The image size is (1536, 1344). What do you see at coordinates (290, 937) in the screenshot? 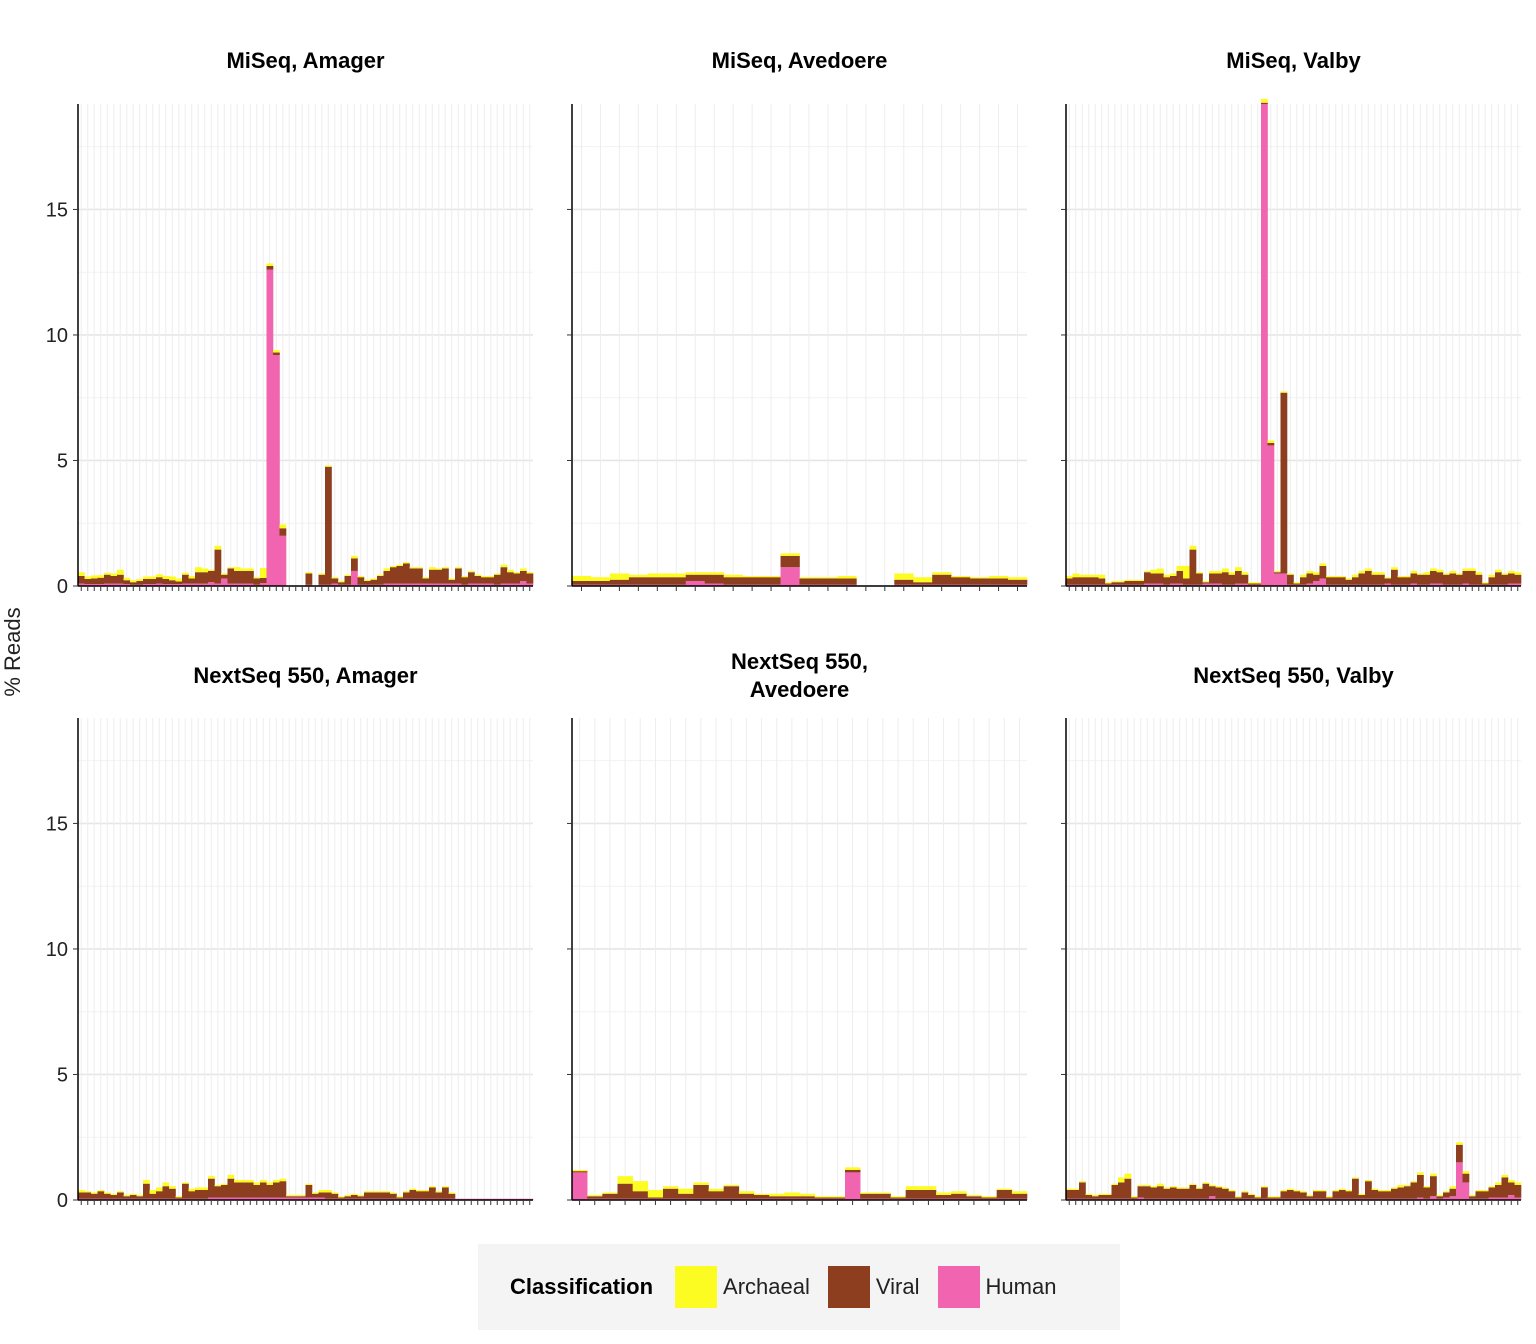
I see `panel-4: NextSeq 550, Amager 0 5 10 15` at bounding box center [290, 937].